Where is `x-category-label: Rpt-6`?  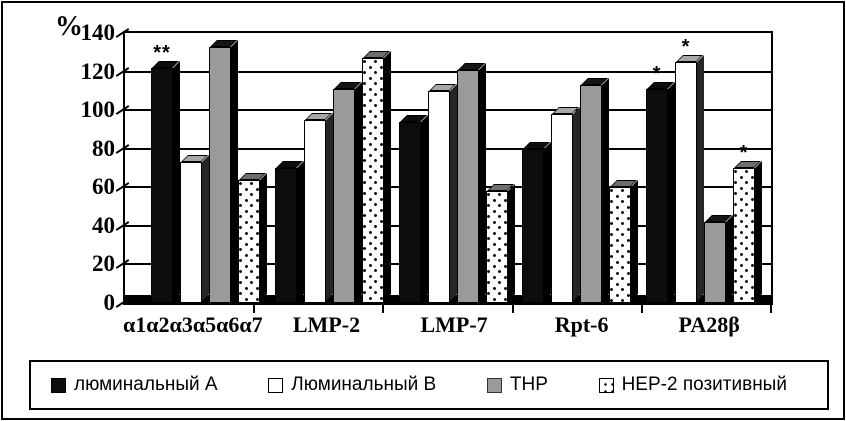 x-category-label: Rpt-6 is located at coordinates (581, 324).